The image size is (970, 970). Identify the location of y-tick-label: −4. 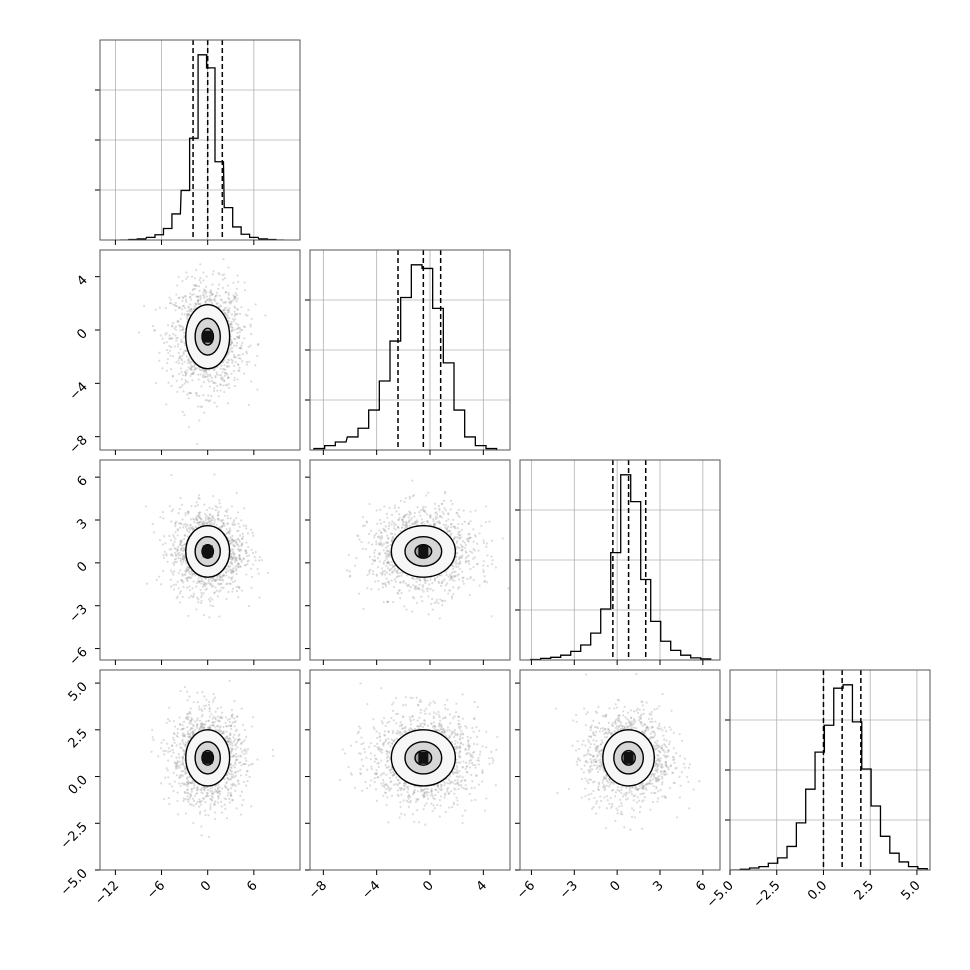
(79, 392).